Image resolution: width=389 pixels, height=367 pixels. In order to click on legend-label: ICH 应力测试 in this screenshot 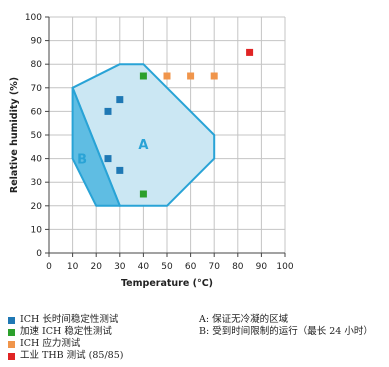, I will do `click(50, 343)`.